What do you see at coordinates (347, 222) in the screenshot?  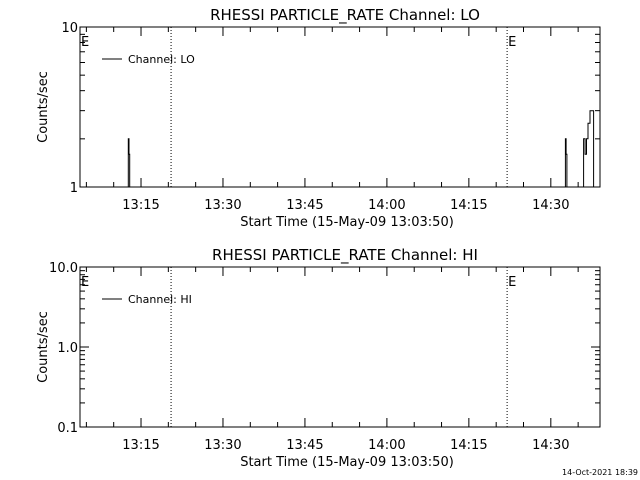 I see `lo-x-axis-label: Start Time (15-May-09 13:03:50)` at bounding box center [347, 222].